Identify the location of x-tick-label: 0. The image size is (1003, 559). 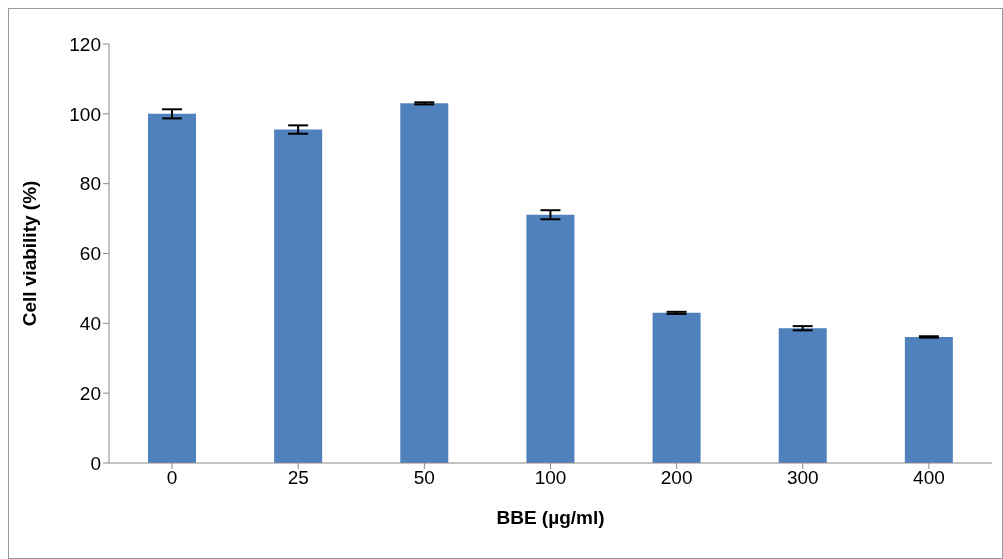
(172, 478).